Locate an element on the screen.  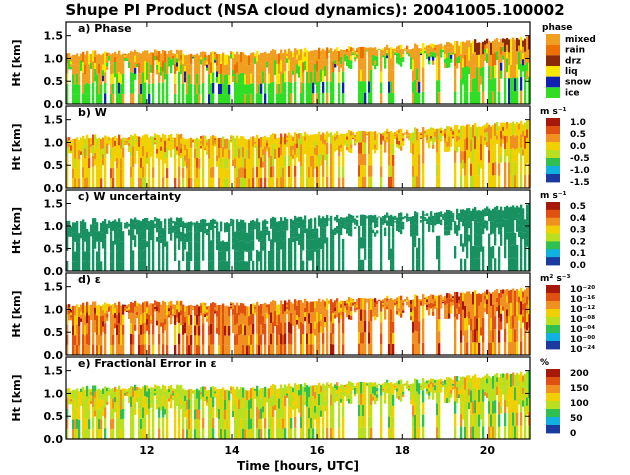
panel-b-frame is located at coordinates (298, 147).